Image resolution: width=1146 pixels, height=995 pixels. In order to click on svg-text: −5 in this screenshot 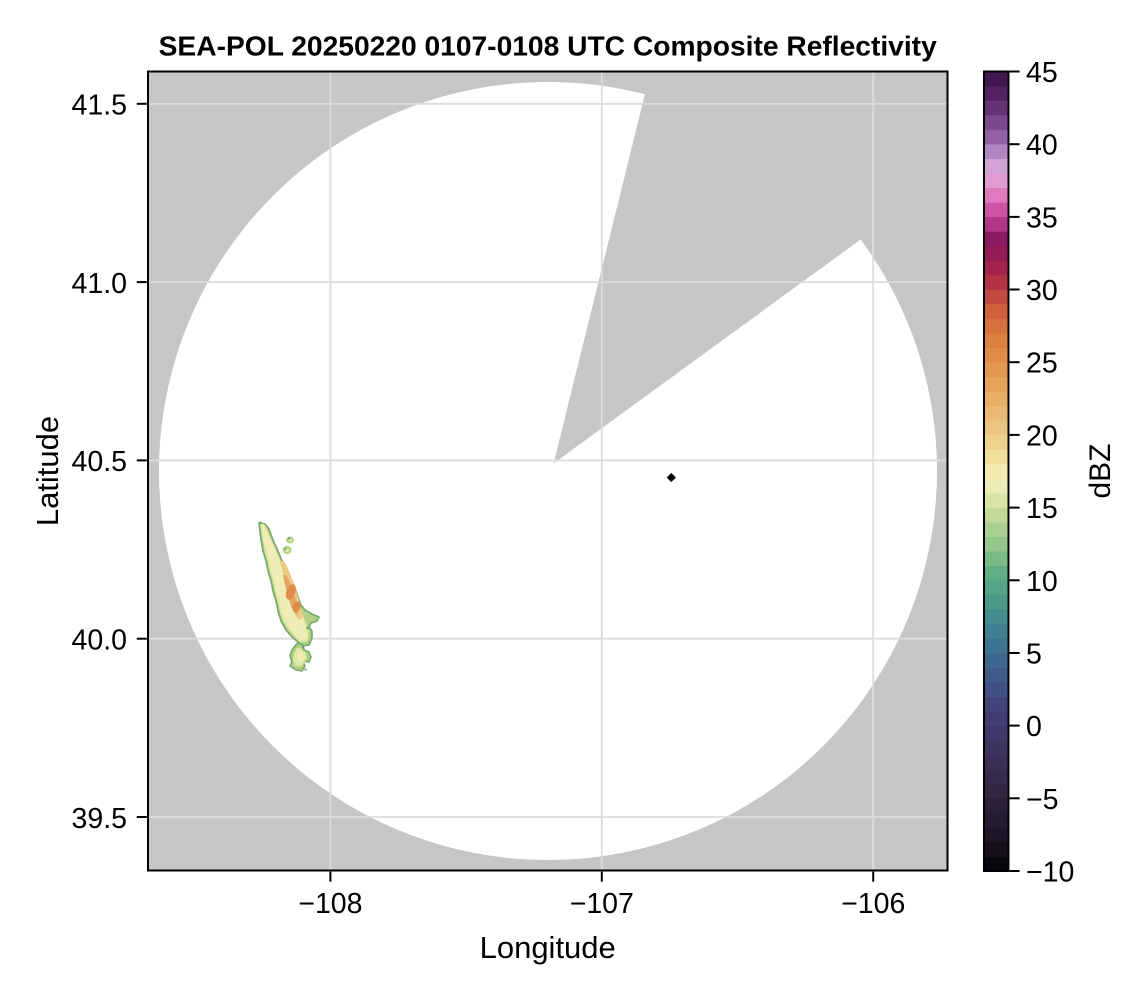, I will do `click(1042, 800)`.